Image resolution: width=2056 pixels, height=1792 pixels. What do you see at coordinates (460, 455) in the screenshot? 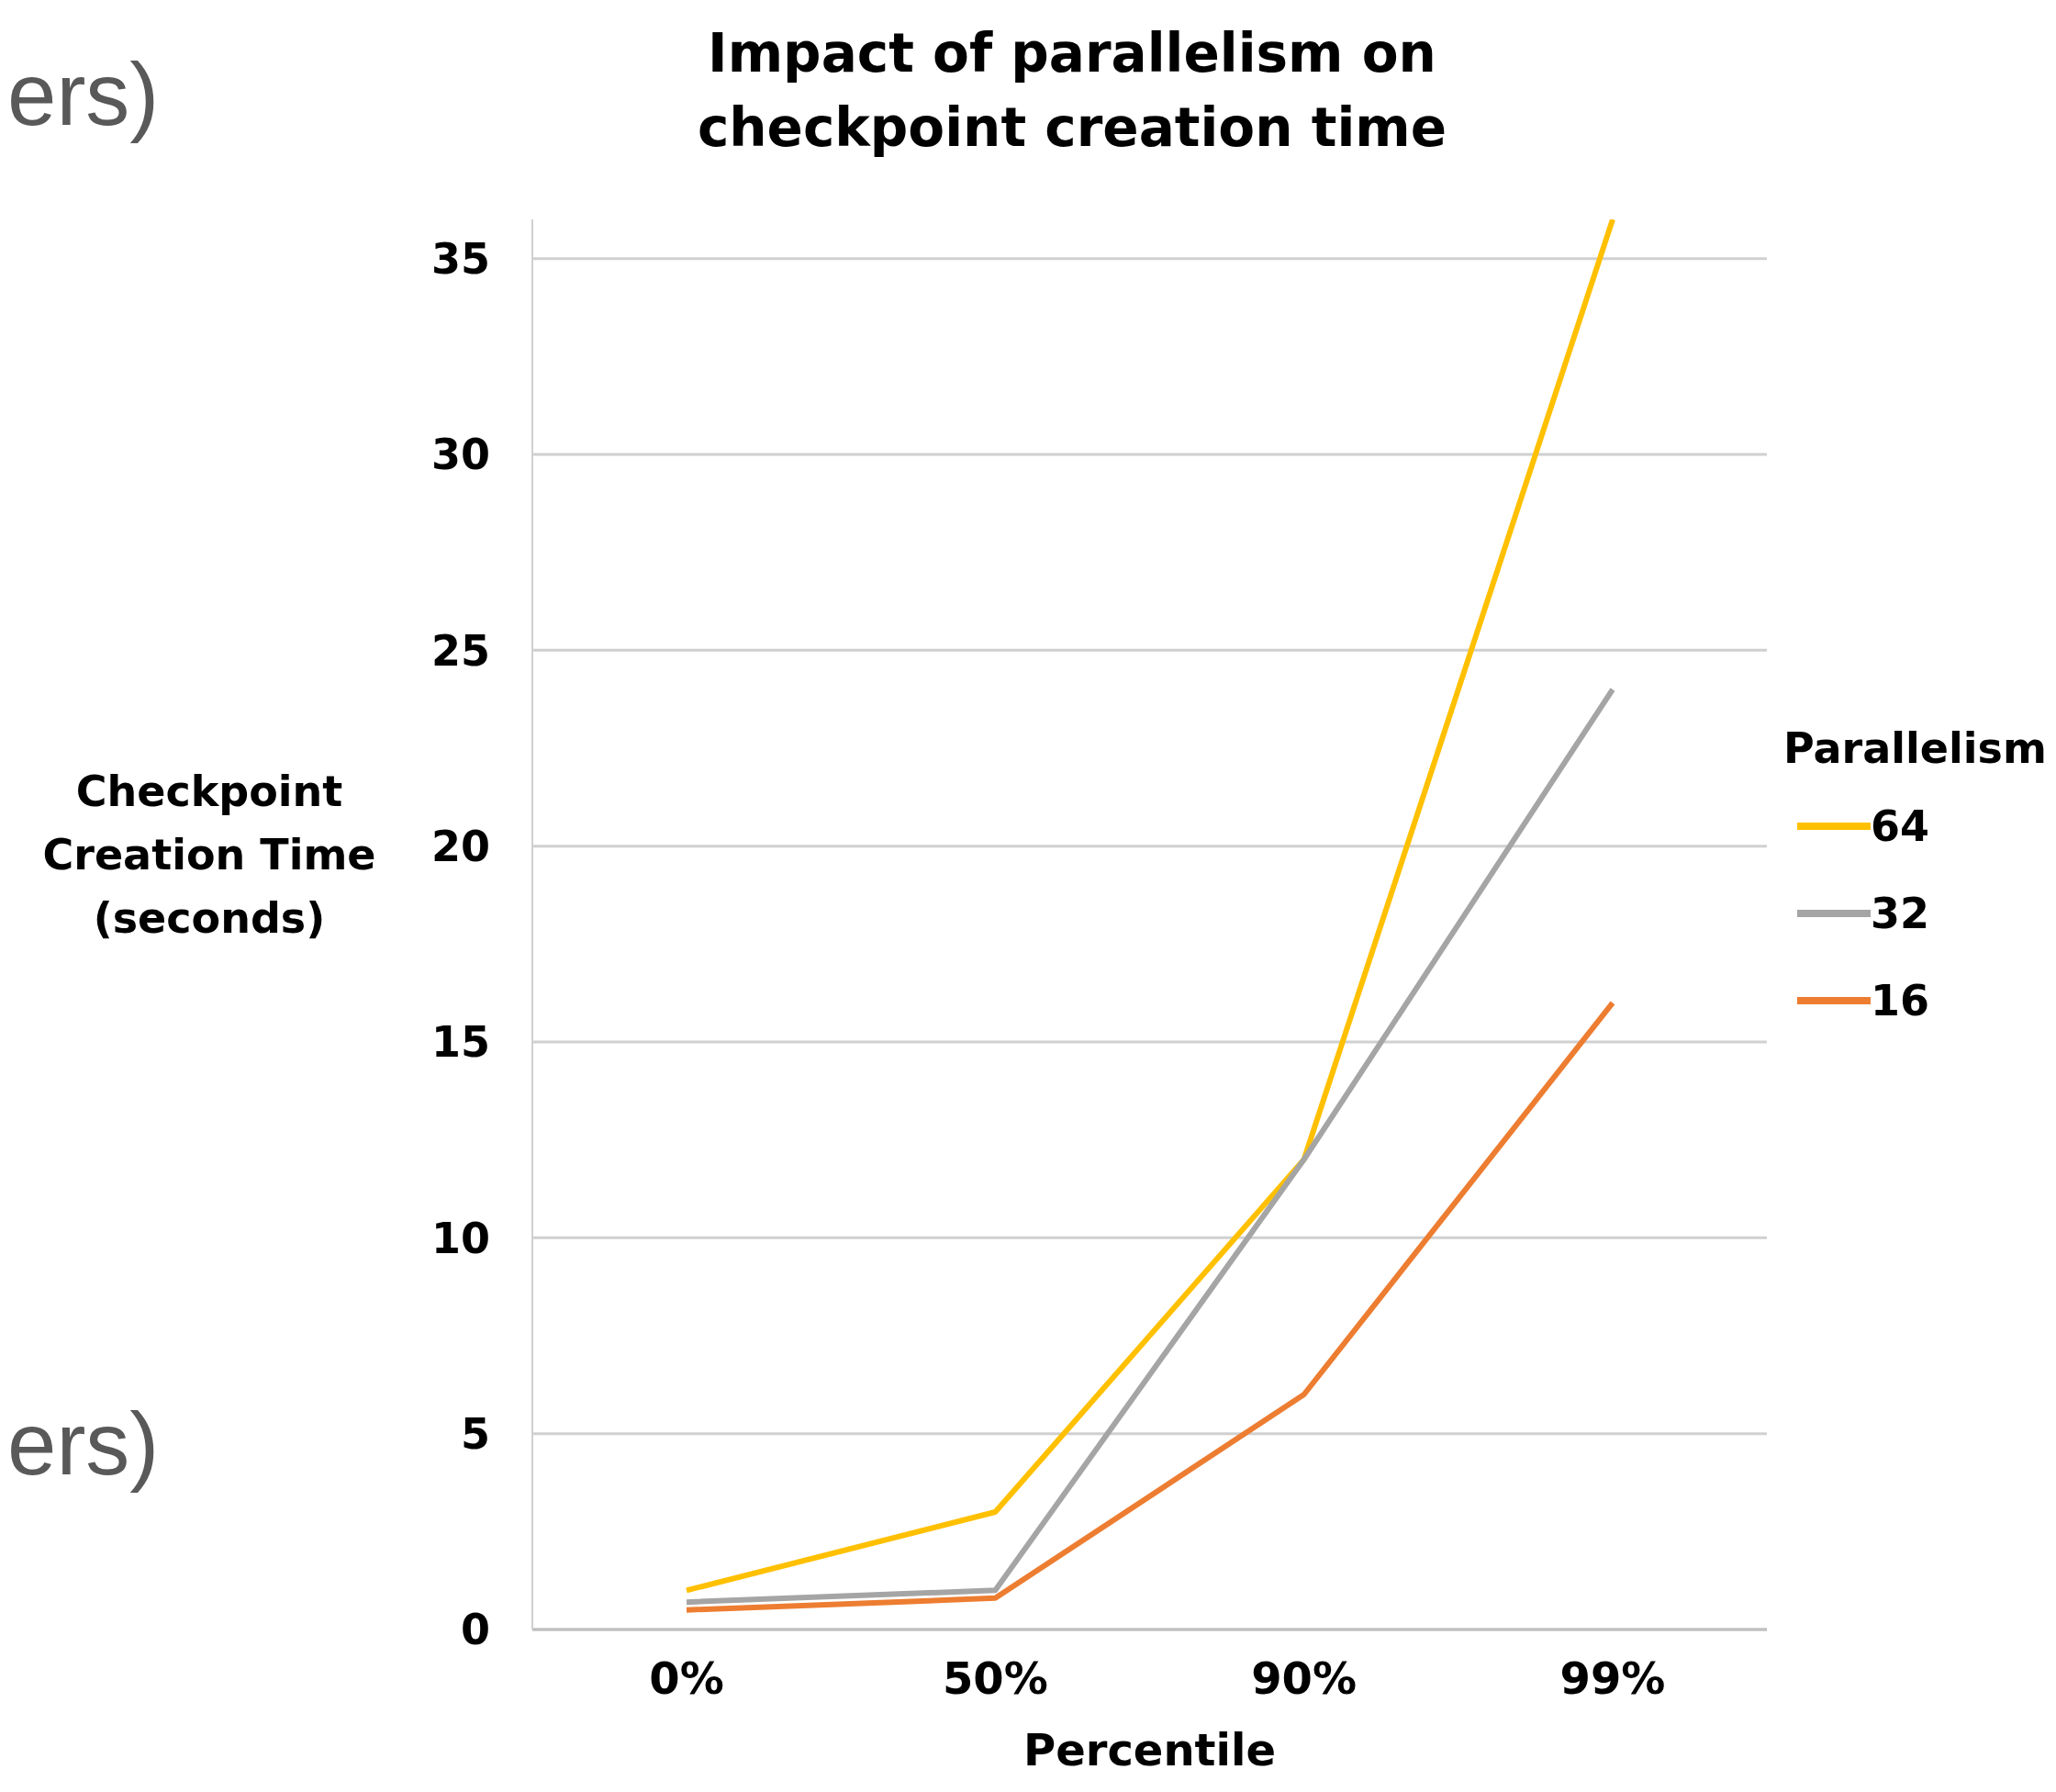
I see `y-tick-label: 30` at bounding box center [460, 455].